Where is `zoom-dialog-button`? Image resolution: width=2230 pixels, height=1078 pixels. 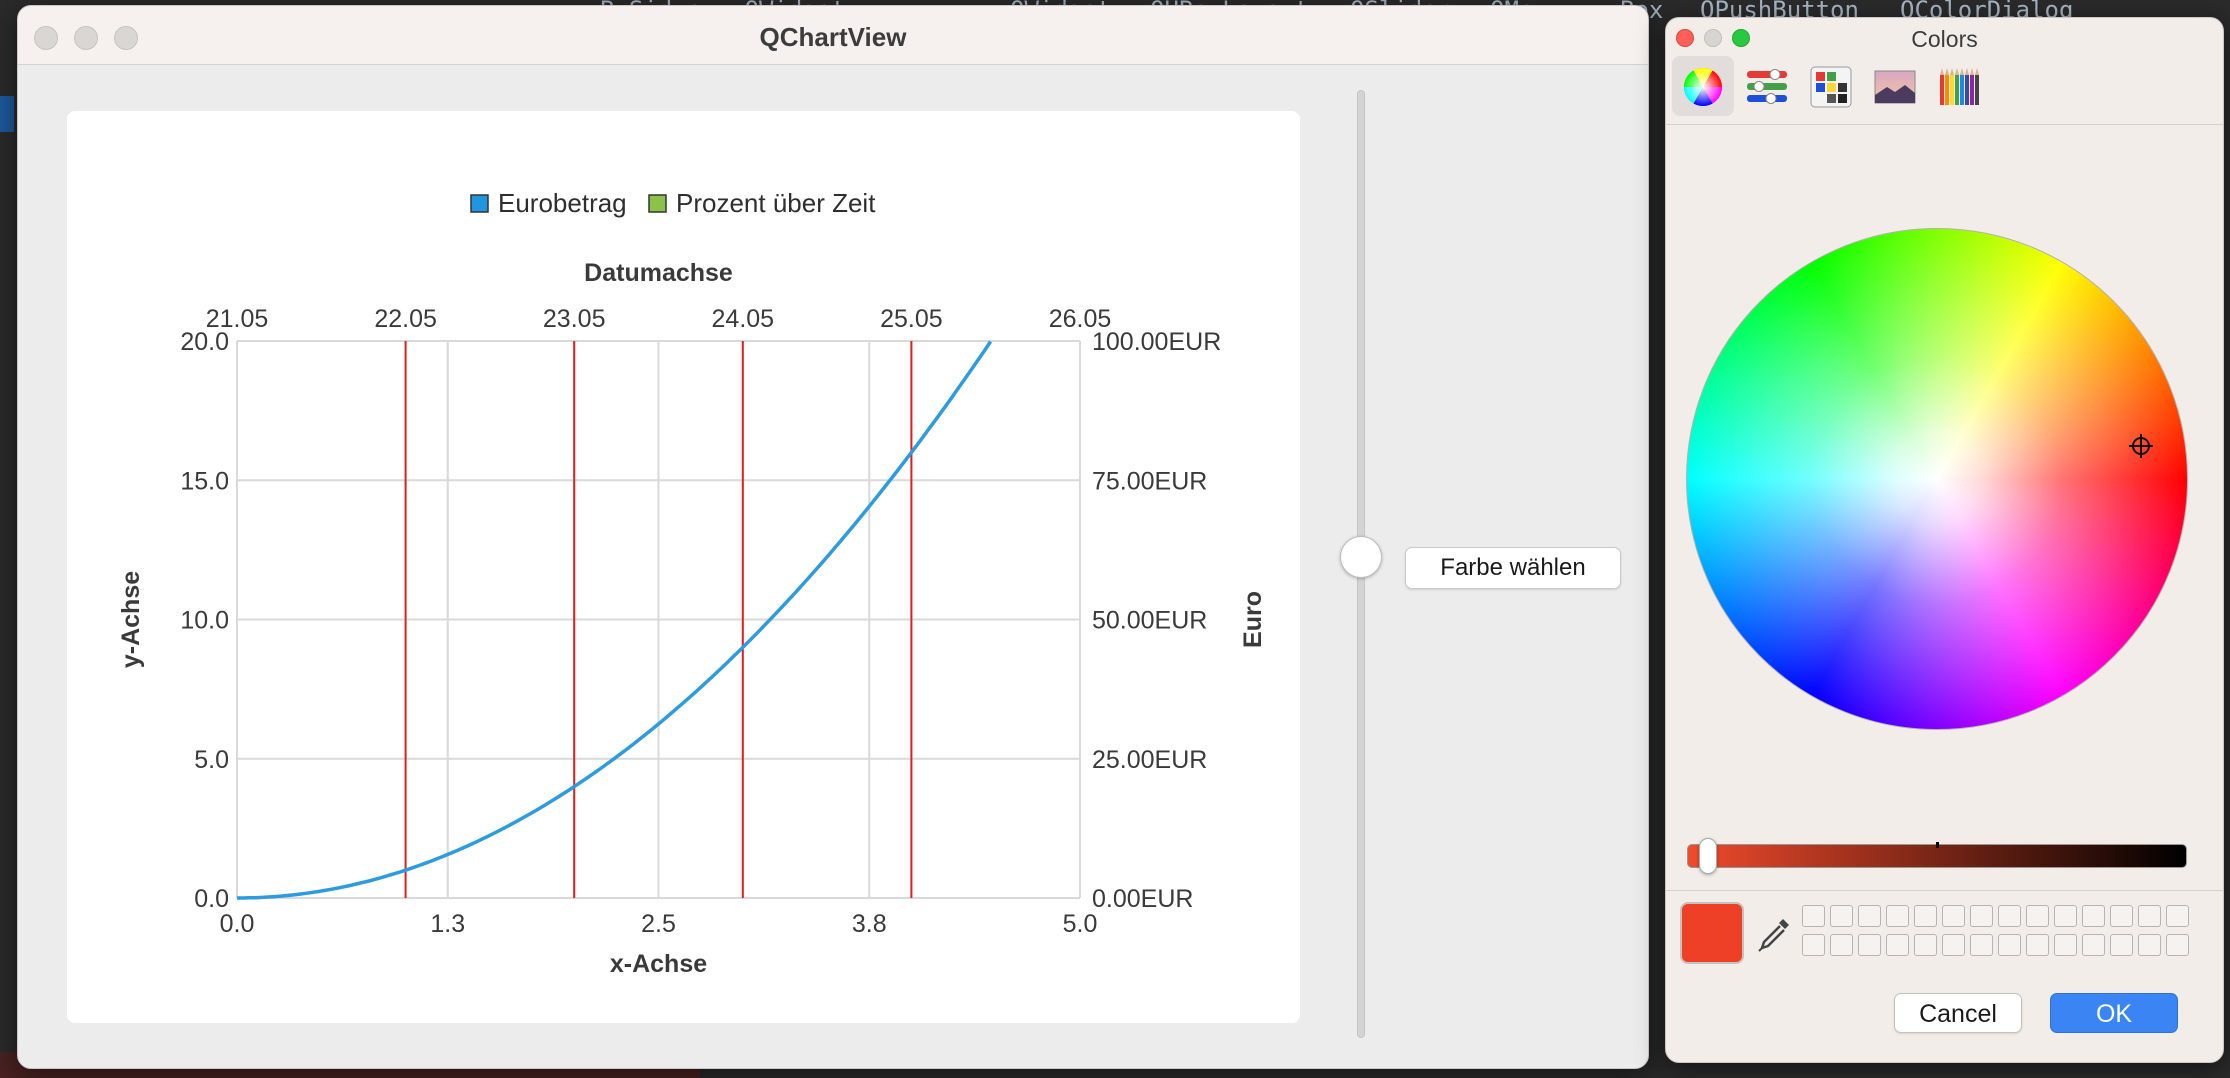 zoom-dialog-button is located at coordinates (1741, 38).